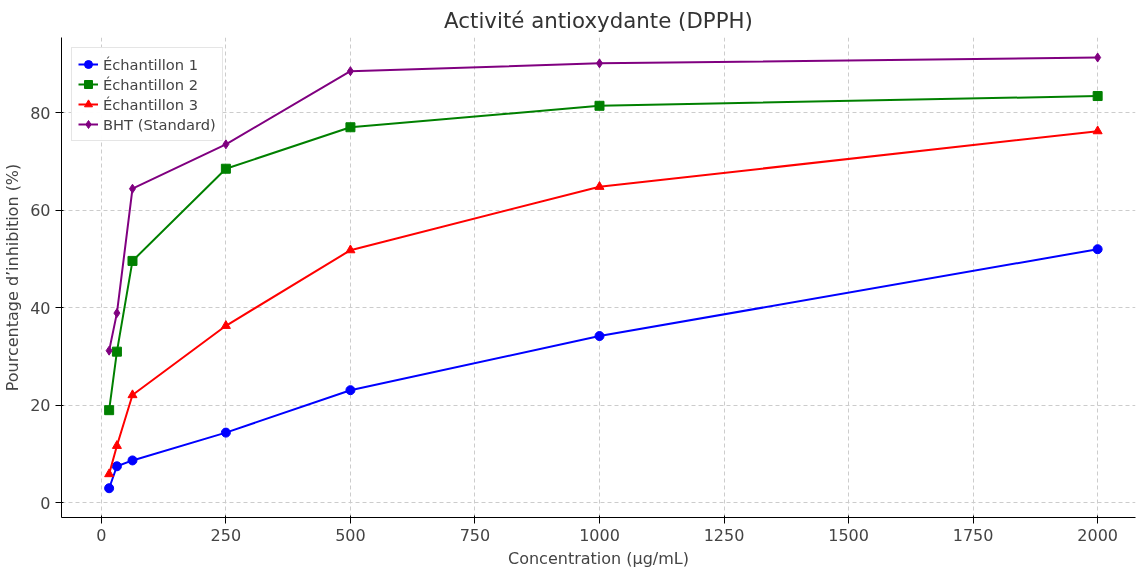 The image size is (1142, 573). What do you see at coordinates (598, 20) in the screenshot?
I see `chart-title: Activité antioxydante (DPPH)` at bounding box center [598, 20].